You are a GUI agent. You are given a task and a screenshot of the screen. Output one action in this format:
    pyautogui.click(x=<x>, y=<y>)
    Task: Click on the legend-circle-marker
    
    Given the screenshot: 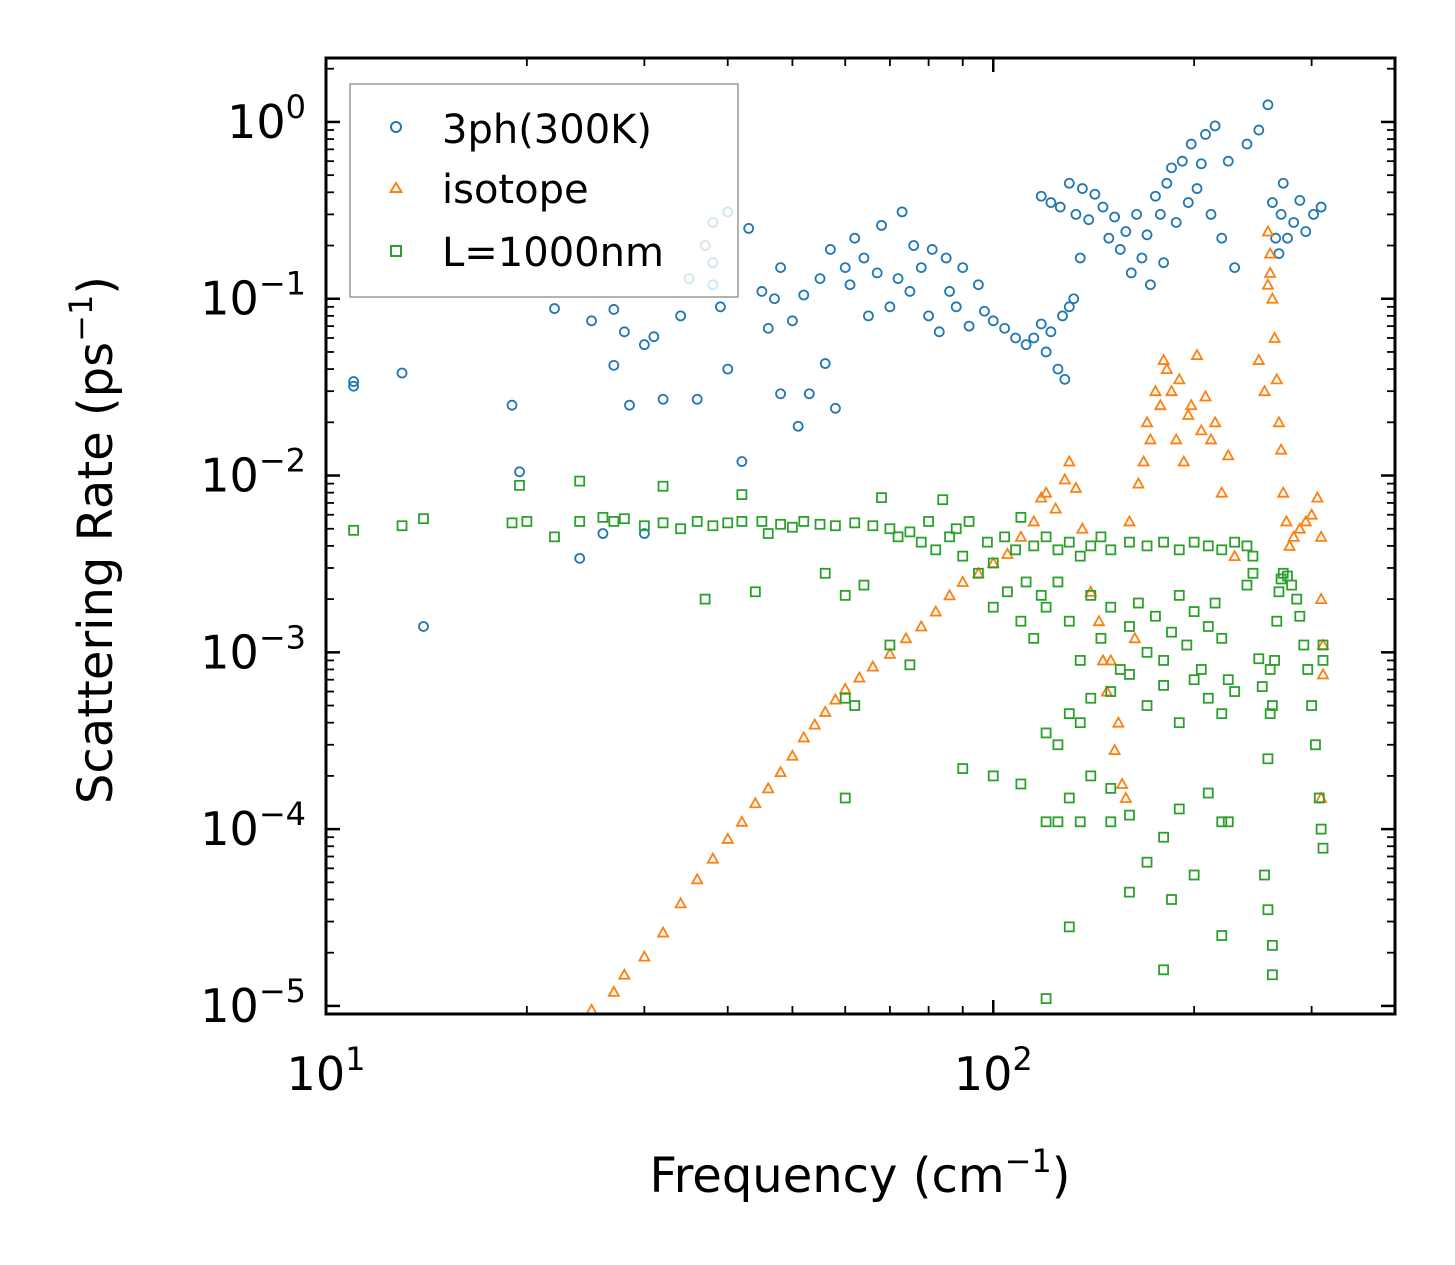 What is the action you would take?
    pyautogui.click(x=396, y=127)
    